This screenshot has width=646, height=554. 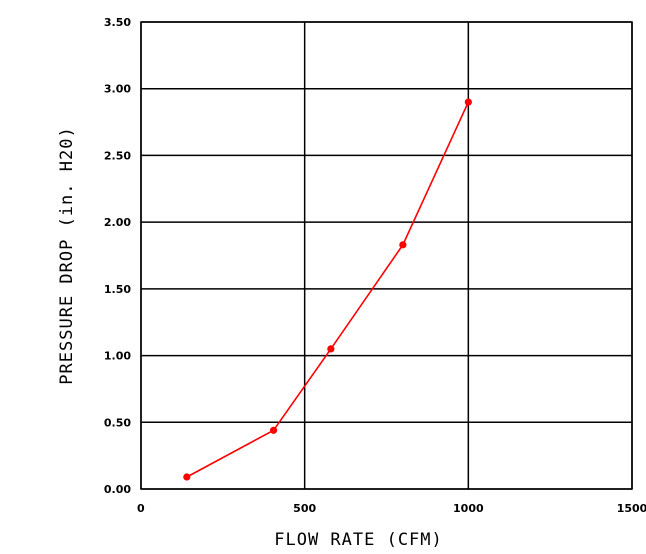 I want to click on y-tick-label: 0.50, so click(x=117, y=422).